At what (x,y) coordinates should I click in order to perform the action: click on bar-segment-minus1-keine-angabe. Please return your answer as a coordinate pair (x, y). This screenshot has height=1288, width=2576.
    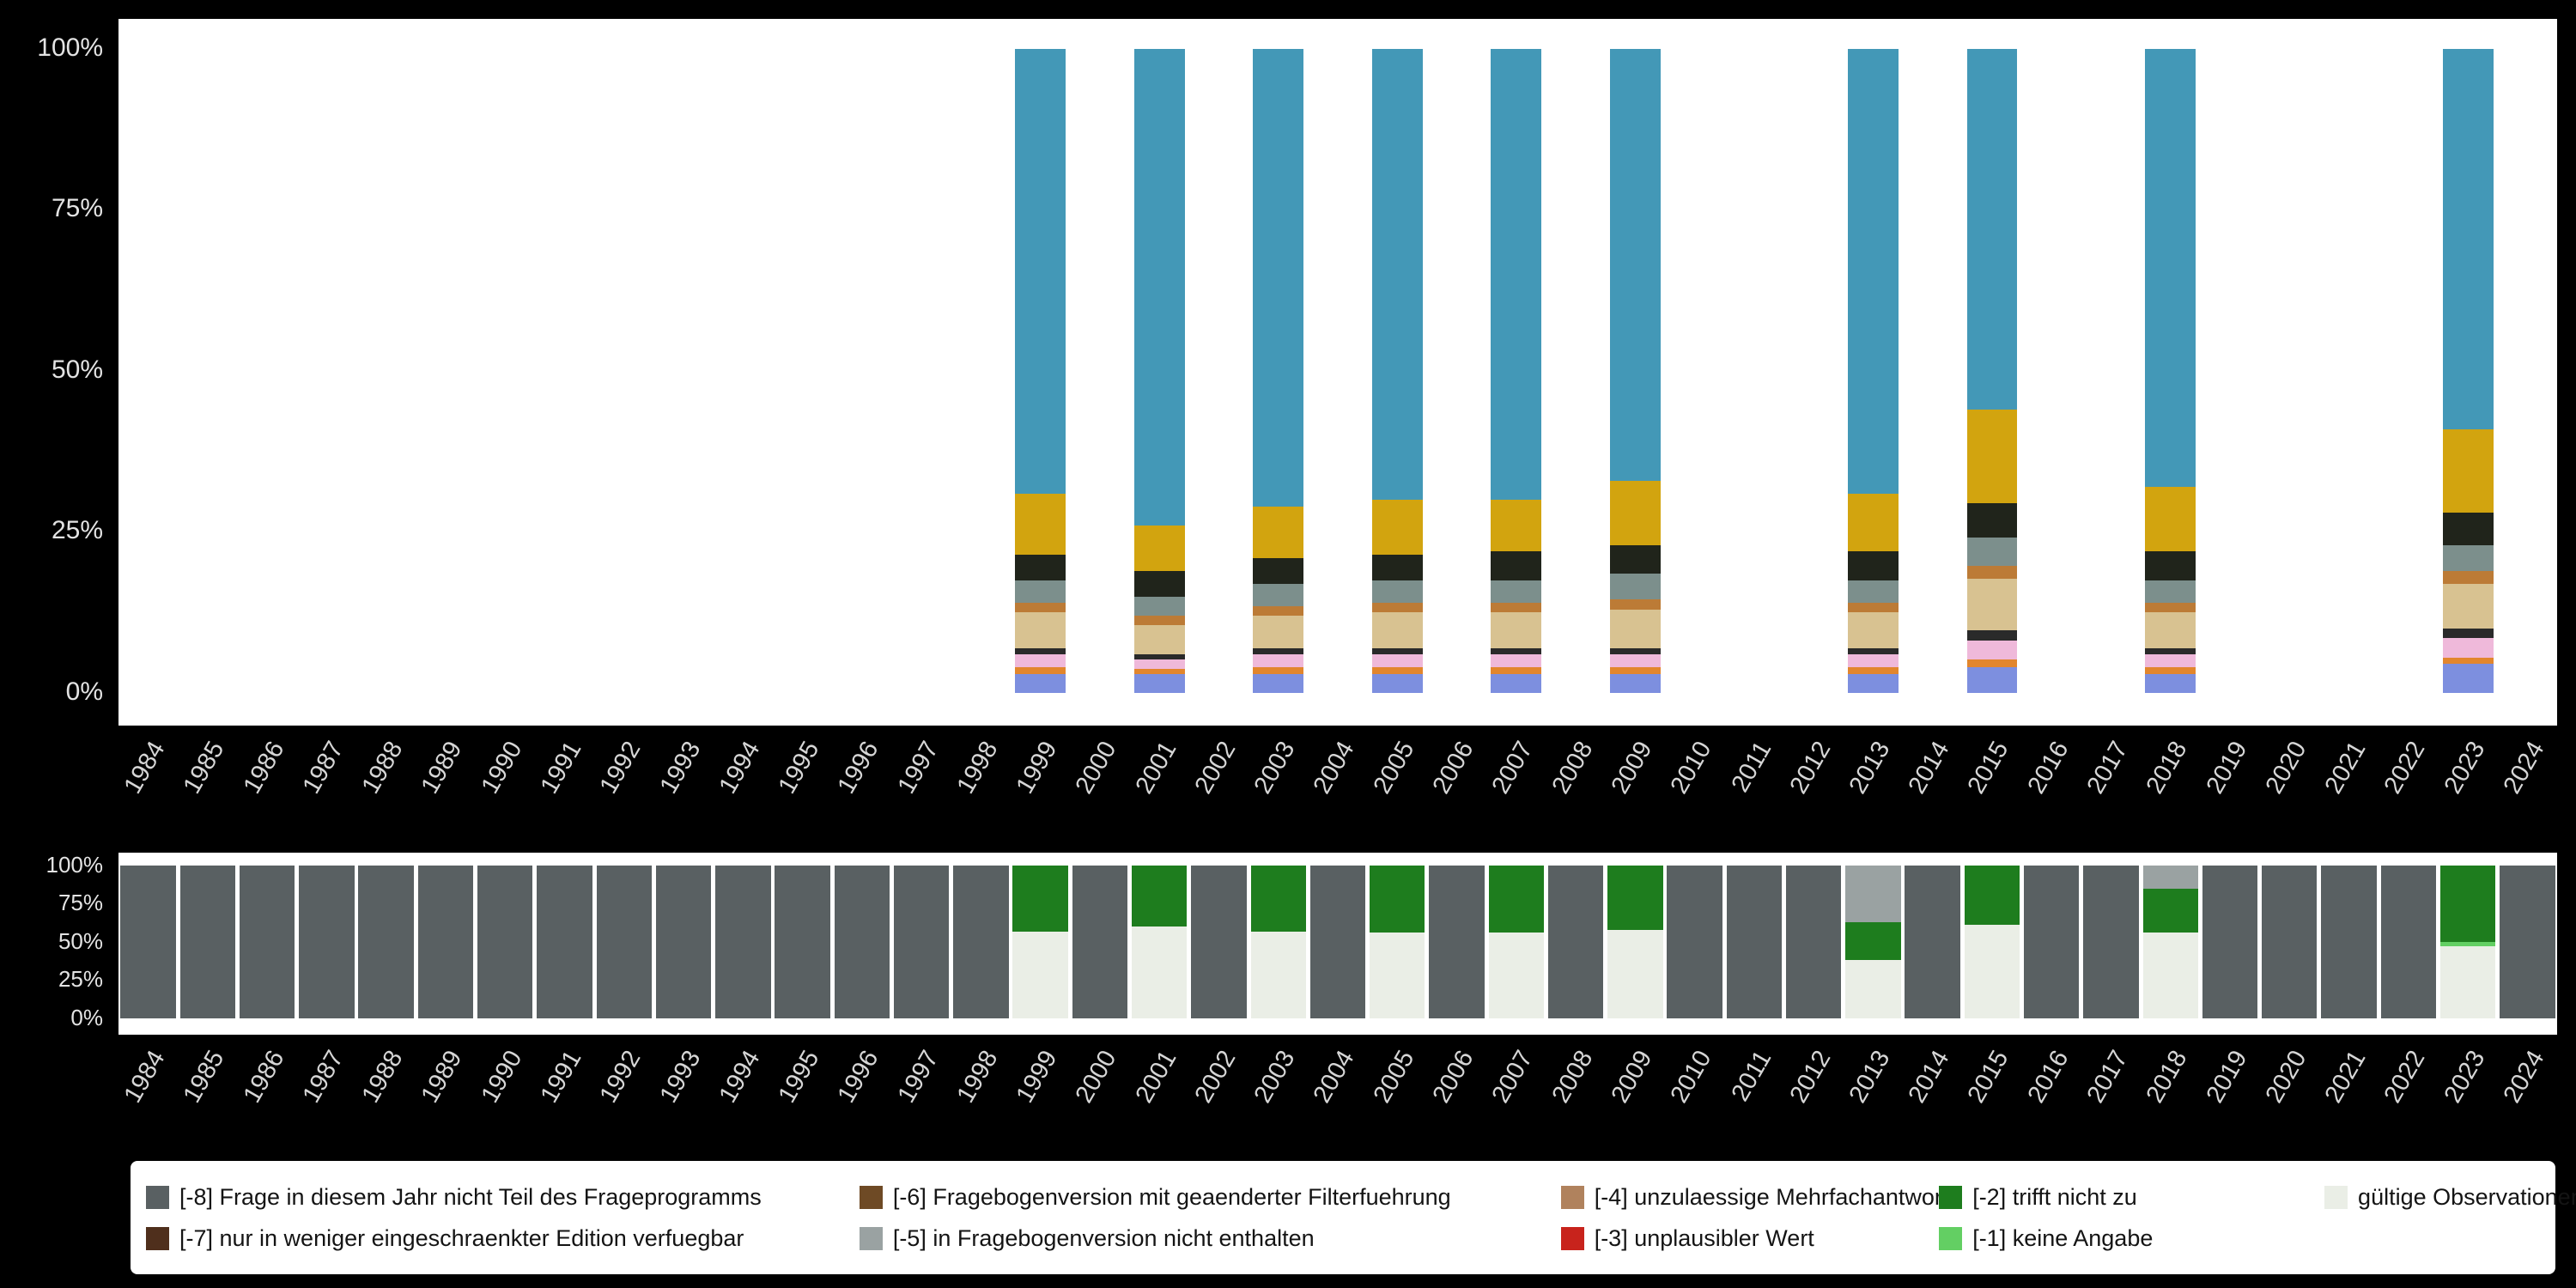
    Looking at the image, I should click on (2467, 944).